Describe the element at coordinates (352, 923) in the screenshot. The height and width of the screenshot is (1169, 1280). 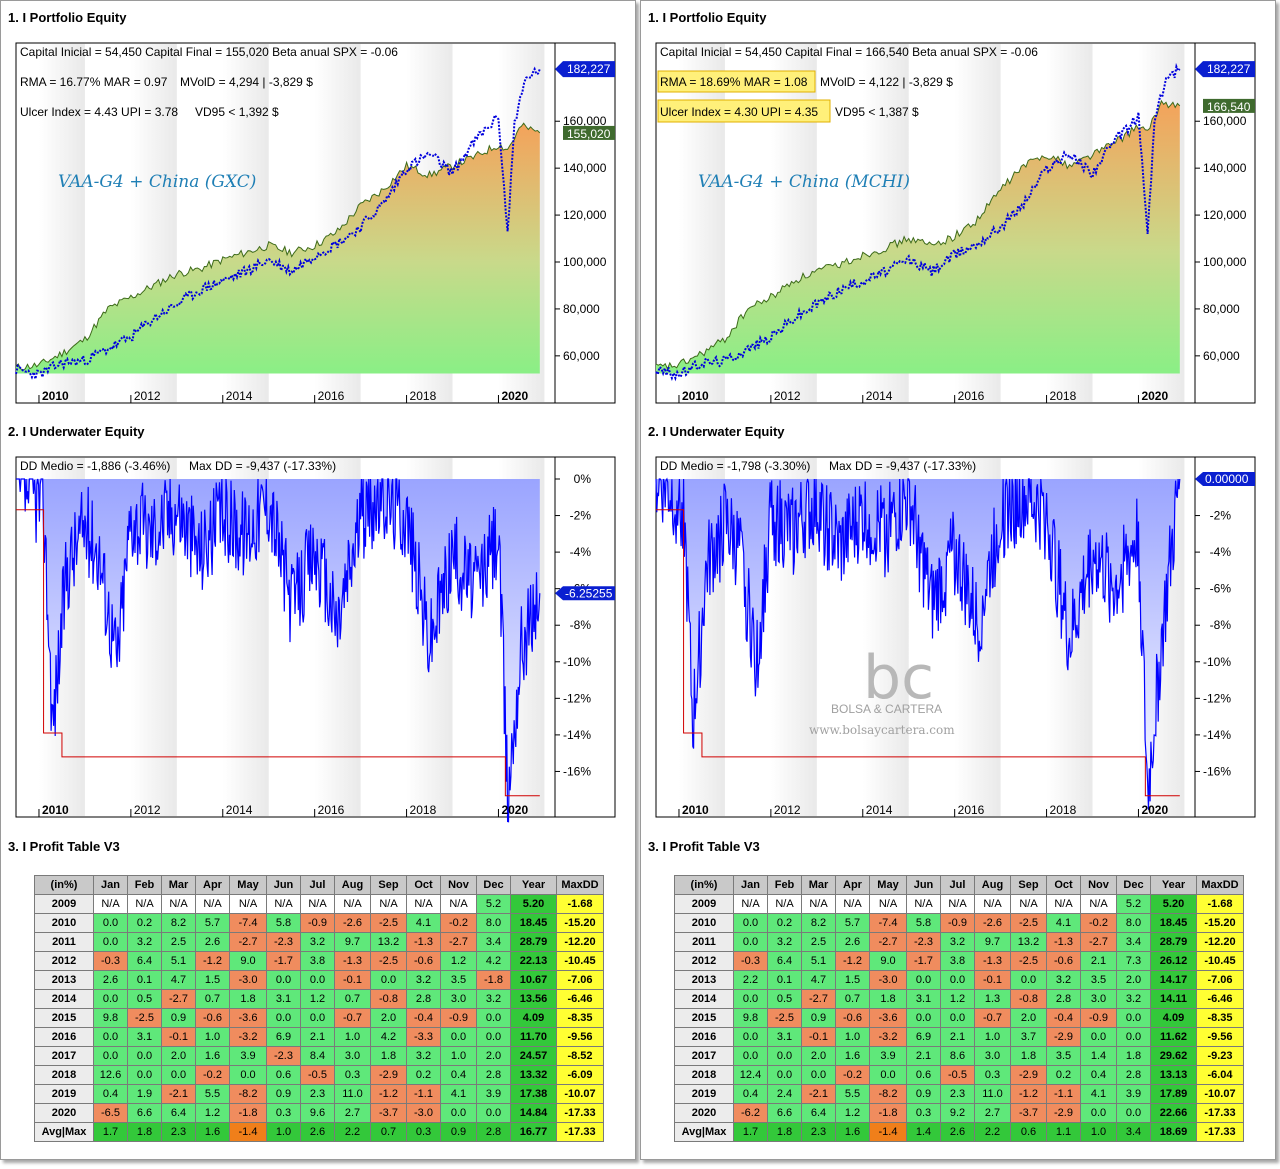
I see `table-cell: -2.6` at that location.